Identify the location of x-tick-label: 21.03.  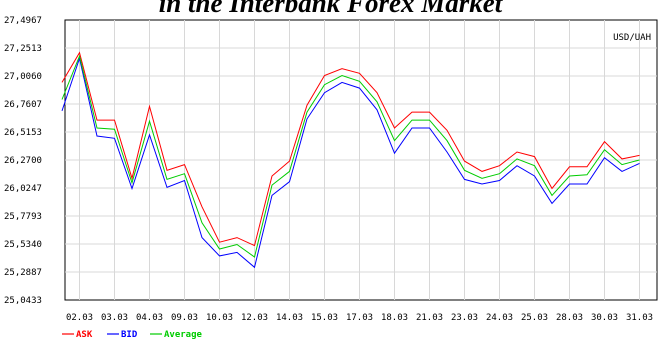
(429, 318).